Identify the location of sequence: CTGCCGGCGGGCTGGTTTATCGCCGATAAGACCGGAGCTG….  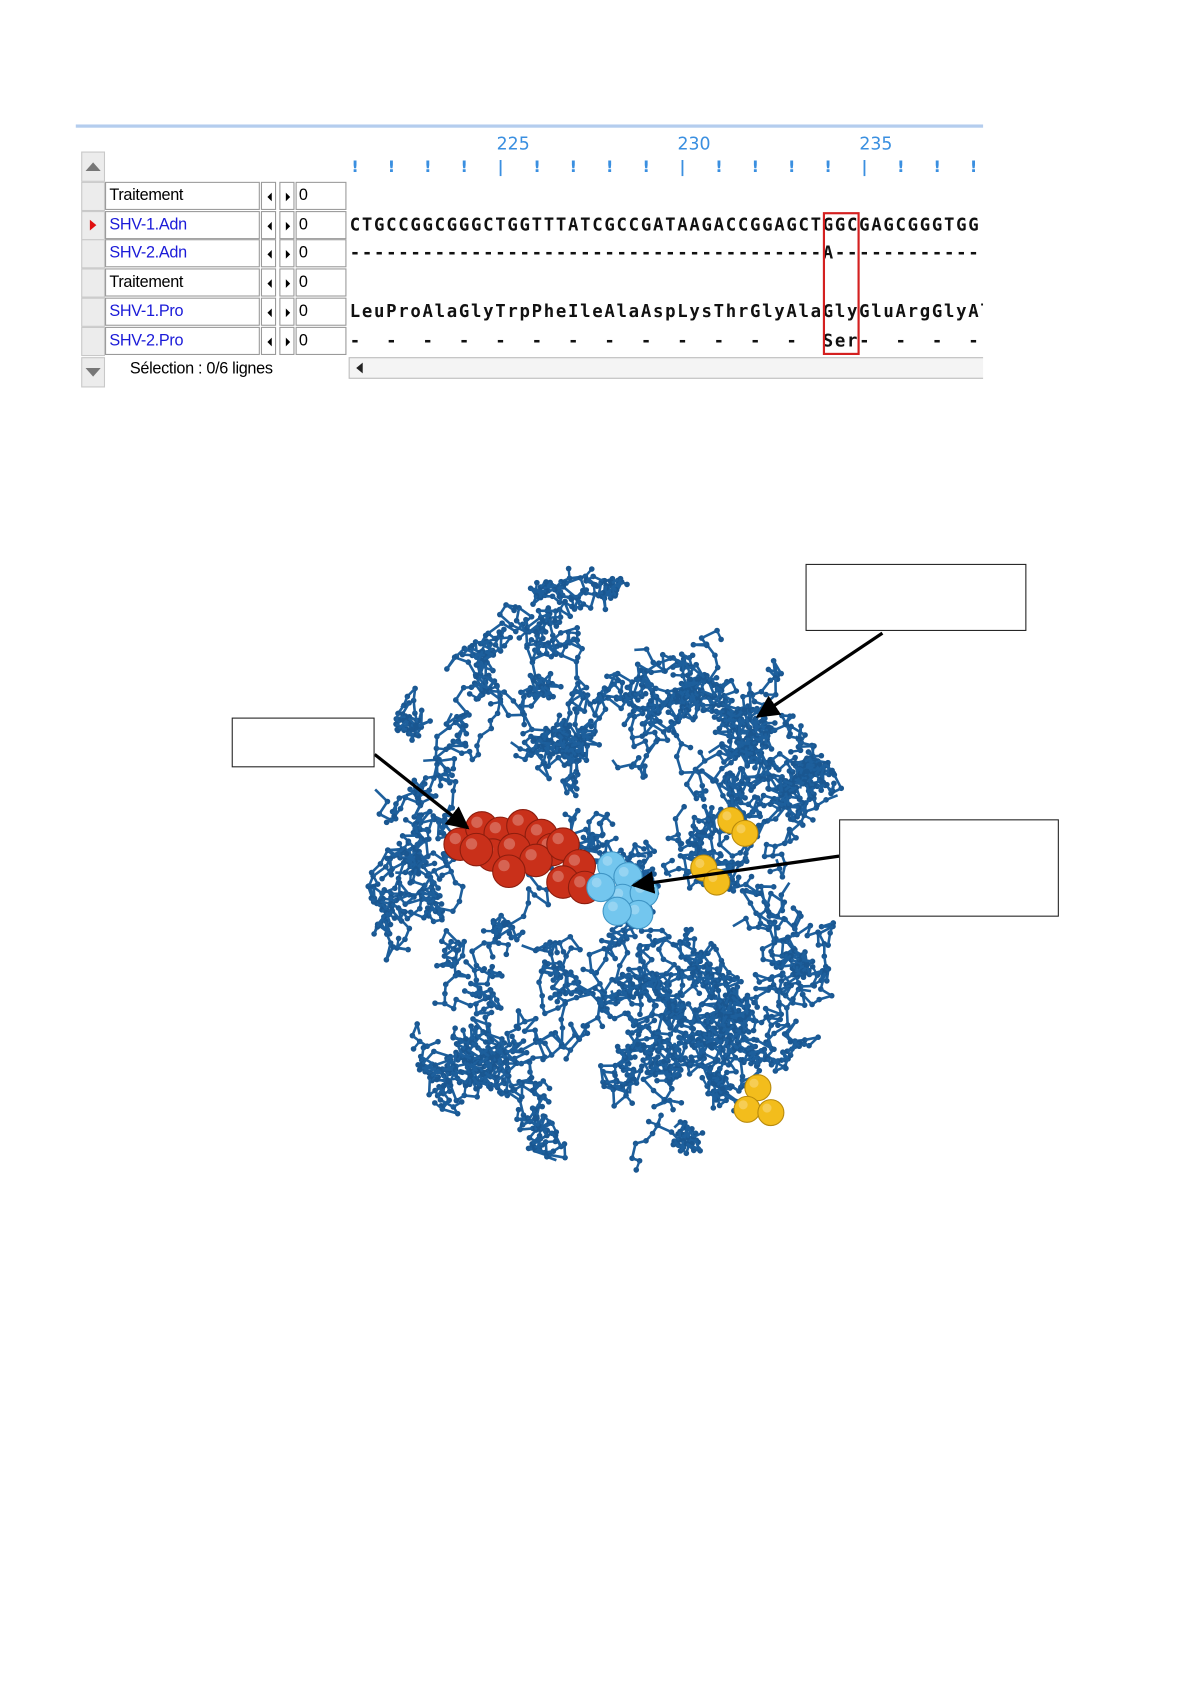
(665, 224).